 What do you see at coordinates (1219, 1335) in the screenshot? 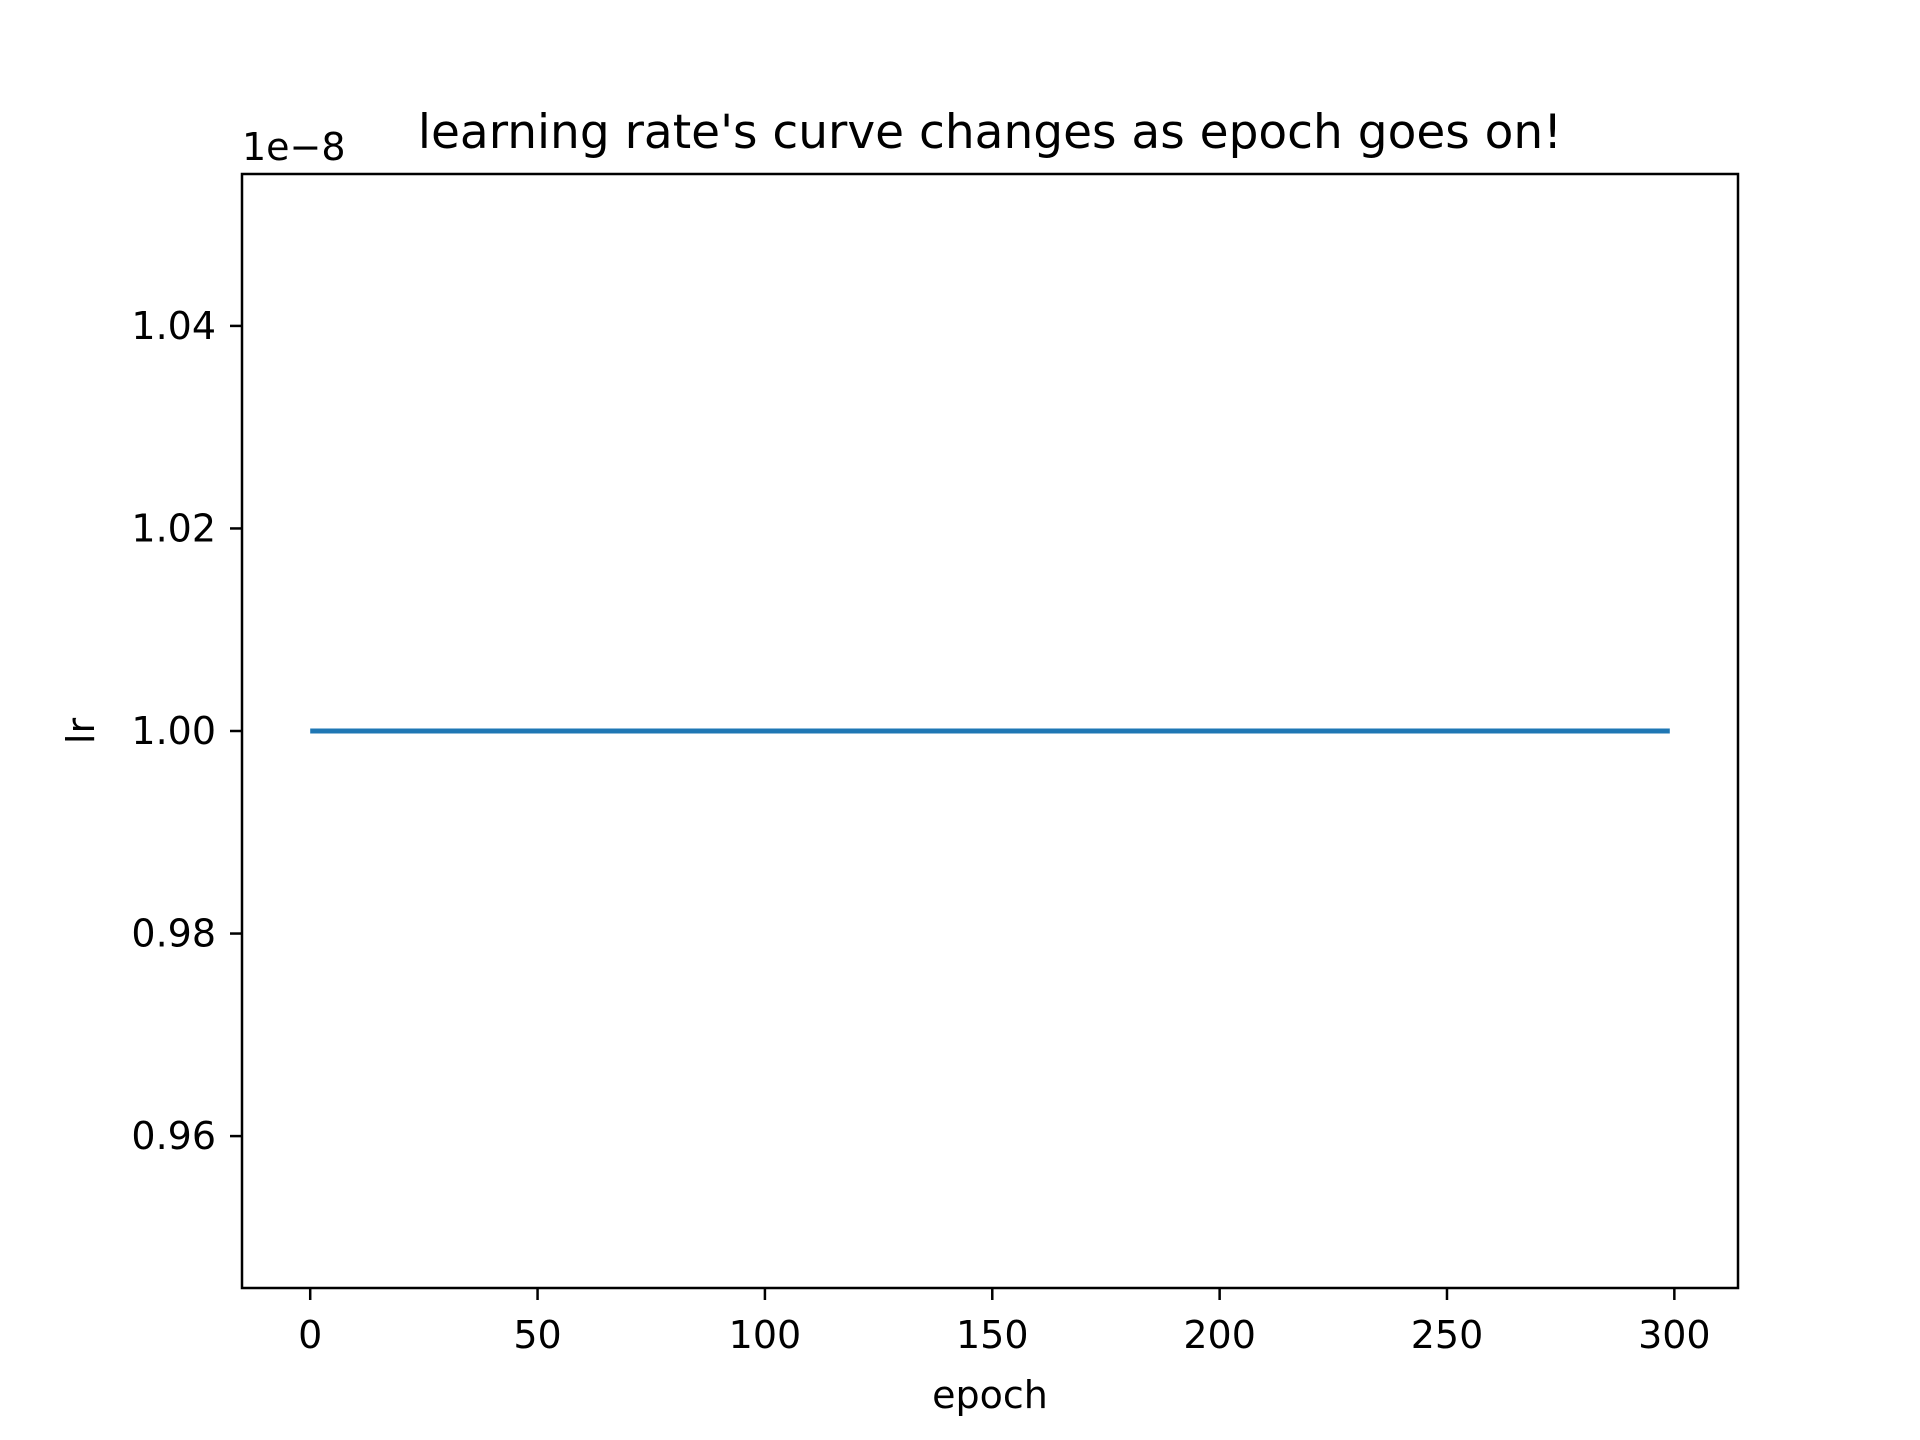
I see `x-tick-label: 200` at bounding box center [1219, 1335].